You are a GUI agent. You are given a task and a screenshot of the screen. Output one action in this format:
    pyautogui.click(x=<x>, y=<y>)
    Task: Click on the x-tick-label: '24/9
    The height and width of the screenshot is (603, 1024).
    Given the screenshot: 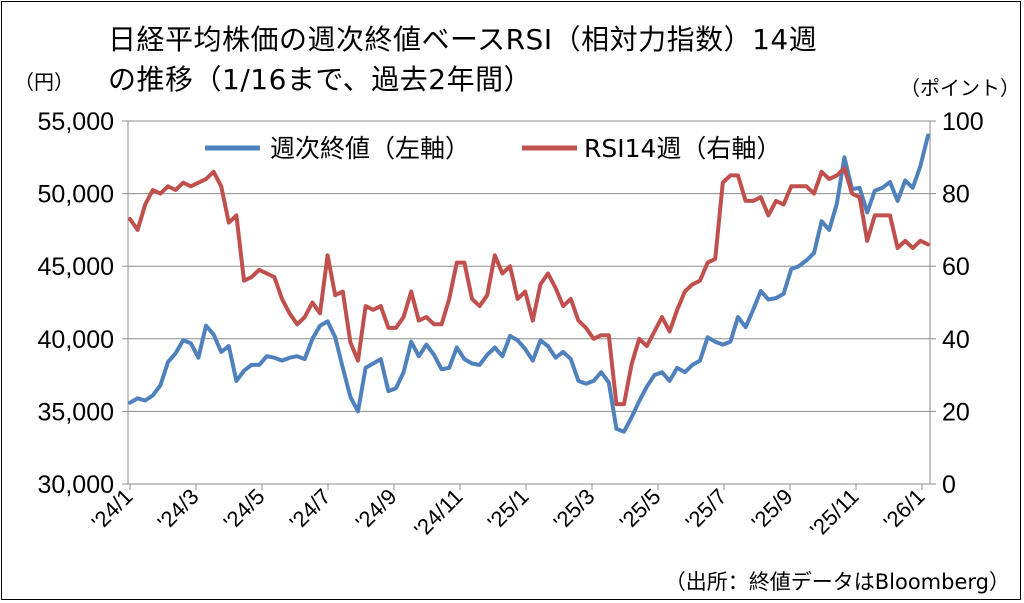 What is the action you would take?
    pyautogui.click(x=376, y=509)
    